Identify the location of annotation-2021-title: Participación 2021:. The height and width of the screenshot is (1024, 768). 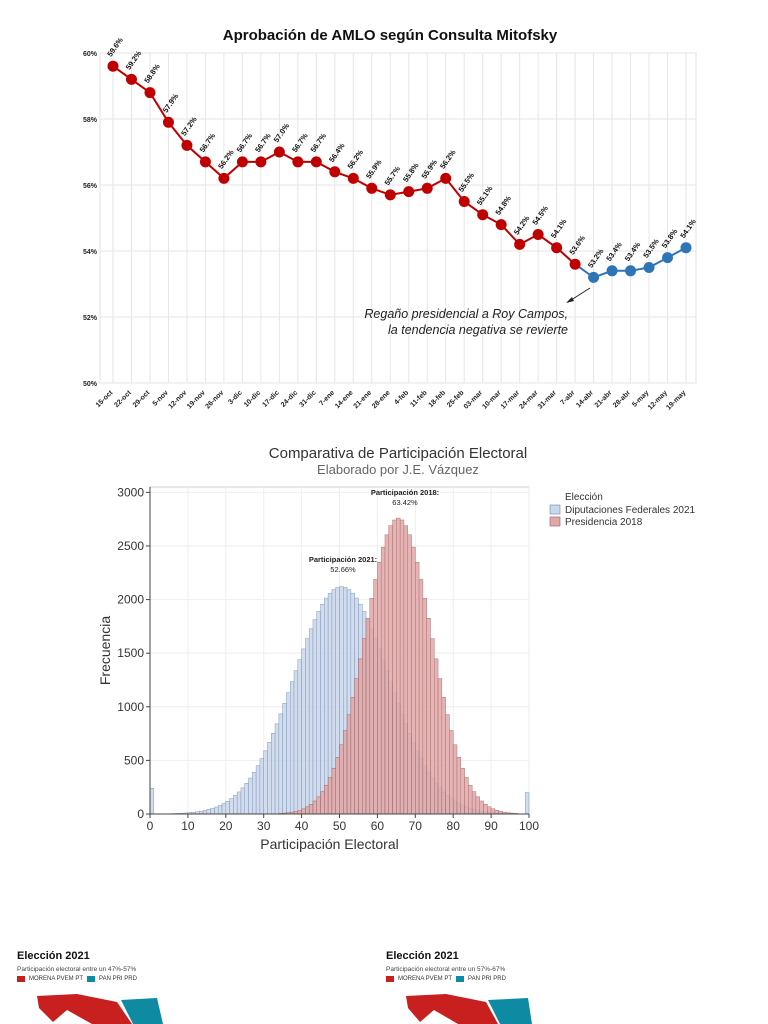
(343, 559).